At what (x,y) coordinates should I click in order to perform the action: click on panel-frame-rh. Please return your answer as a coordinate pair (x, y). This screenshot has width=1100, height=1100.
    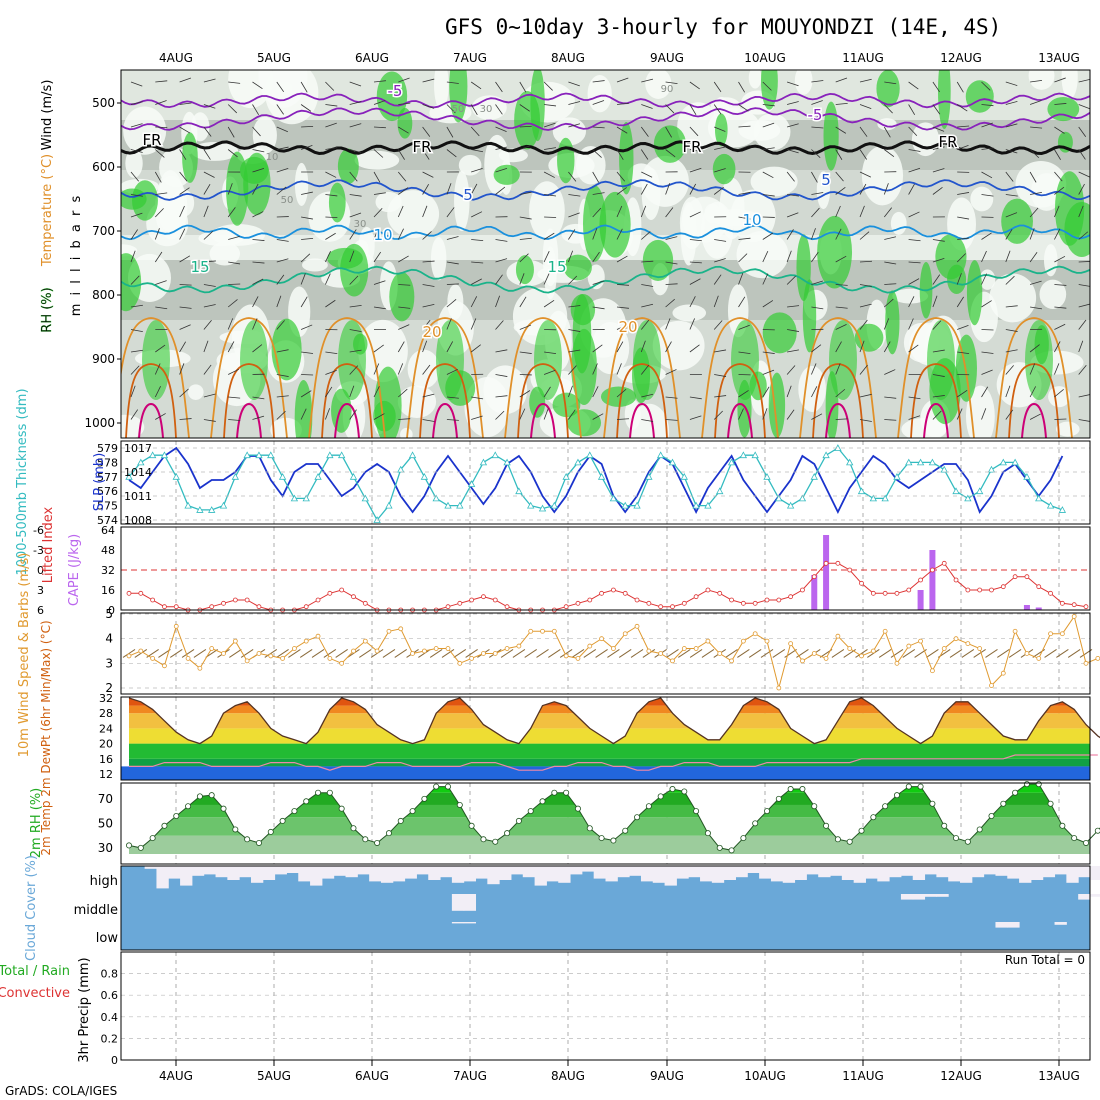
    Looking at the image, I should click on (605, 823).